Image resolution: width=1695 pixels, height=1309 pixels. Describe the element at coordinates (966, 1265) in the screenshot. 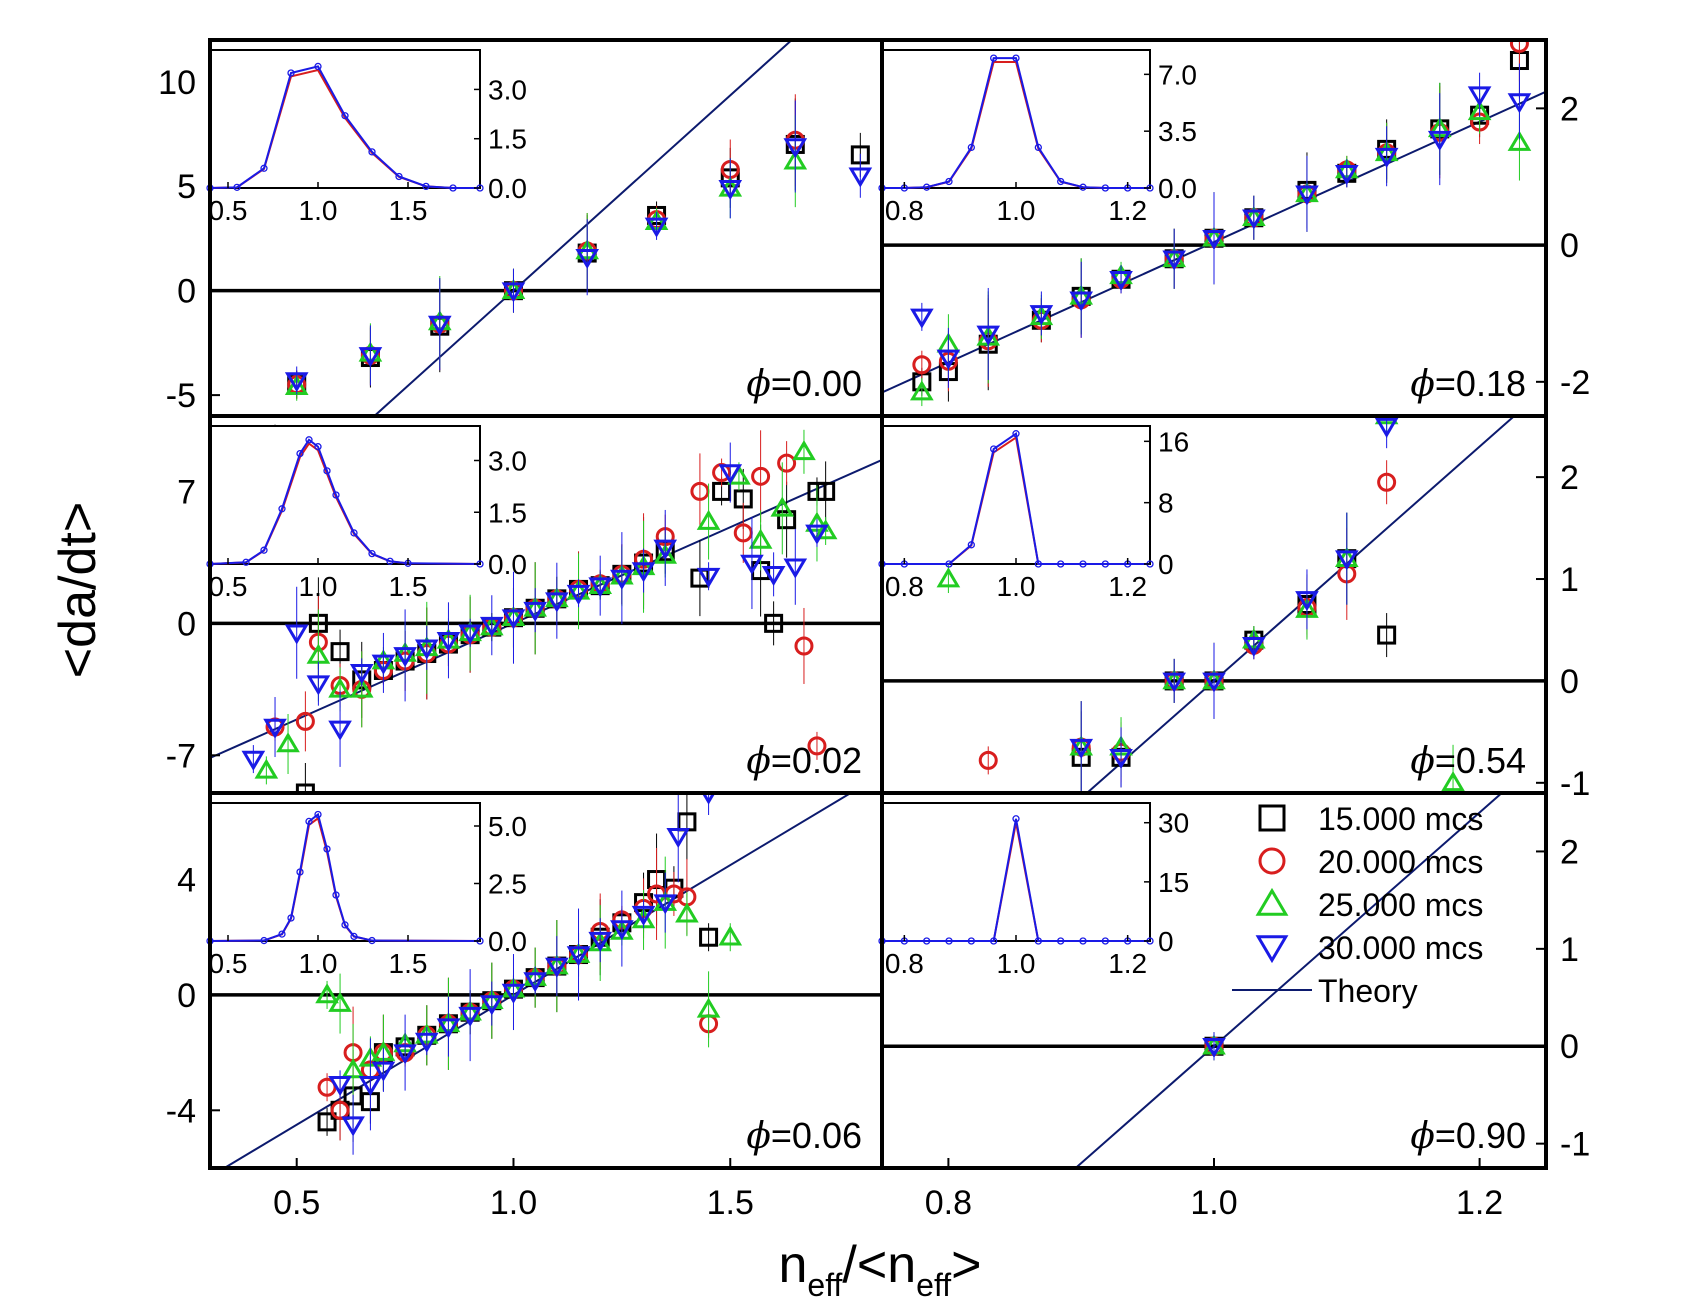

I see `x-axis-label-end: >` at that location.